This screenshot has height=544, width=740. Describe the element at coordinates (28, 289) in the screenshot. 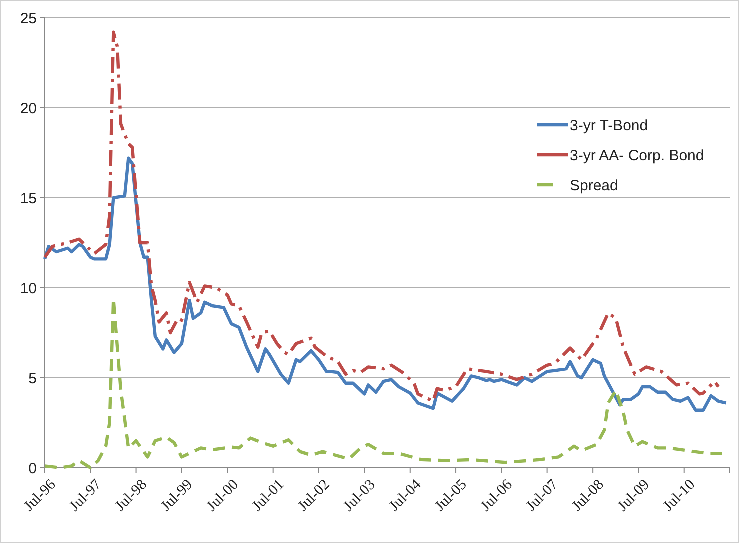

I see `y-tick-label: 10` at that location.